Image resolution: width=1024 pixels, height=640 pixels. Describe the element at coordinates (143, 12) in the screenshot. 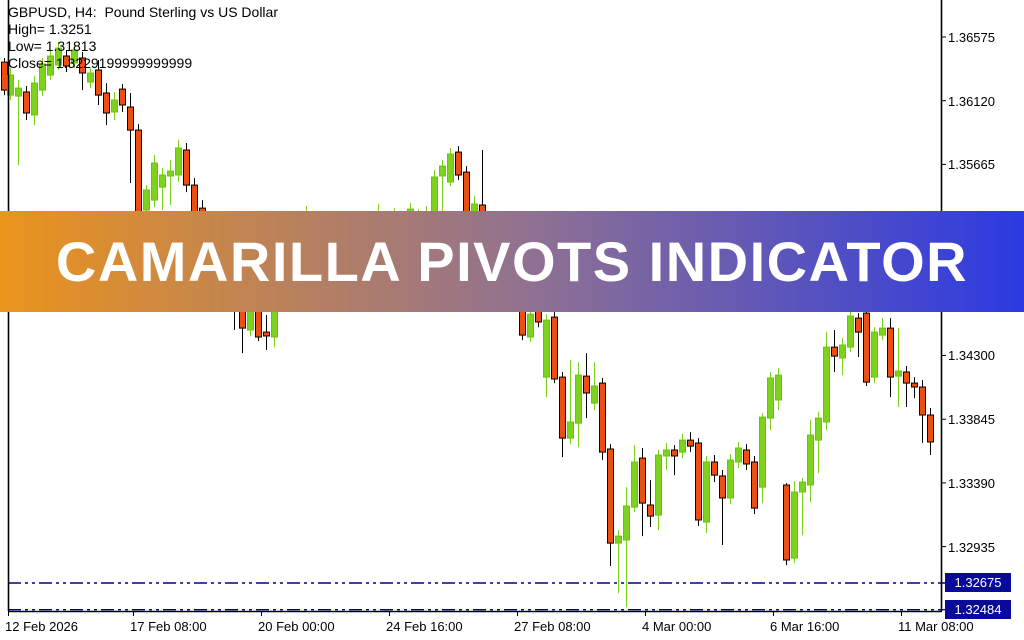

I see `chart-title: GBPUSD, H4: Pound Sterling vs US Dollar` at that location.